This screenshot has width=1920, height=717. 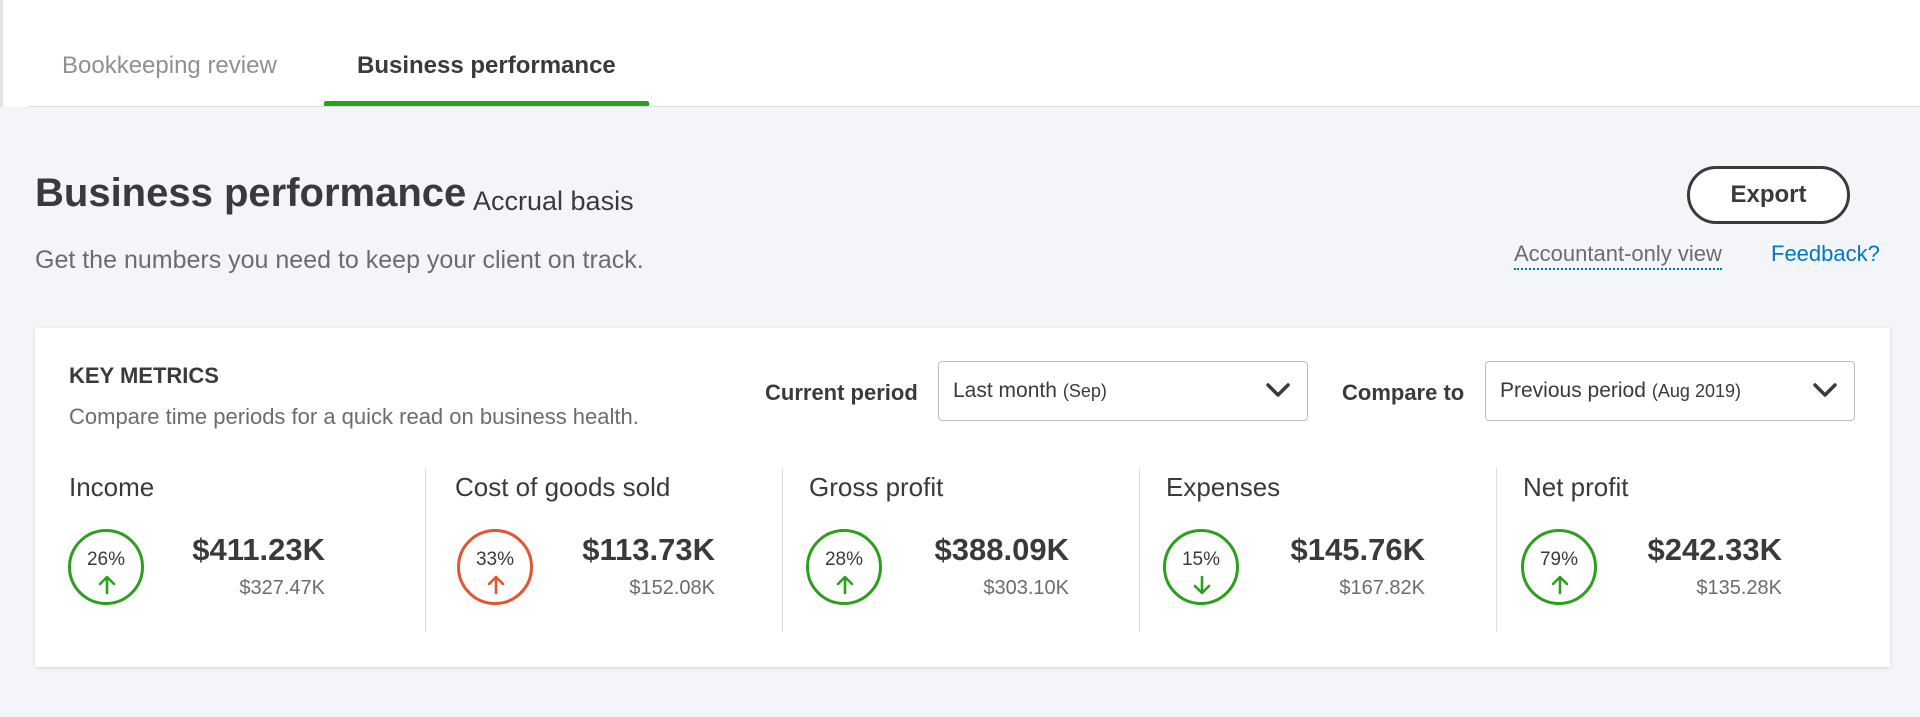 What do you see at coordinates (1714, 549) in the screenshot?
I see `metric-current-value: $242.33K` at bounding box center [1714, 549].